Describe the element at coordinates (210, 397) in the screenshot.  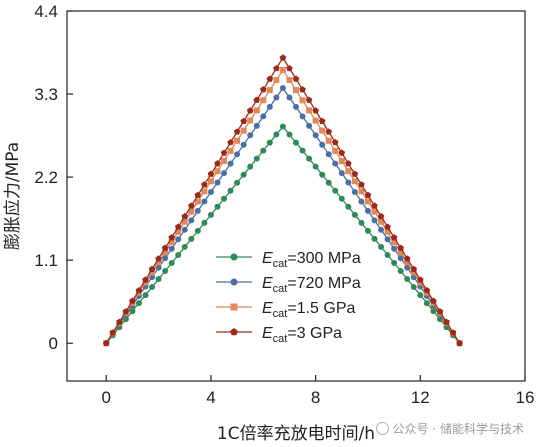
I see `x-tick-label: 4` at that location.